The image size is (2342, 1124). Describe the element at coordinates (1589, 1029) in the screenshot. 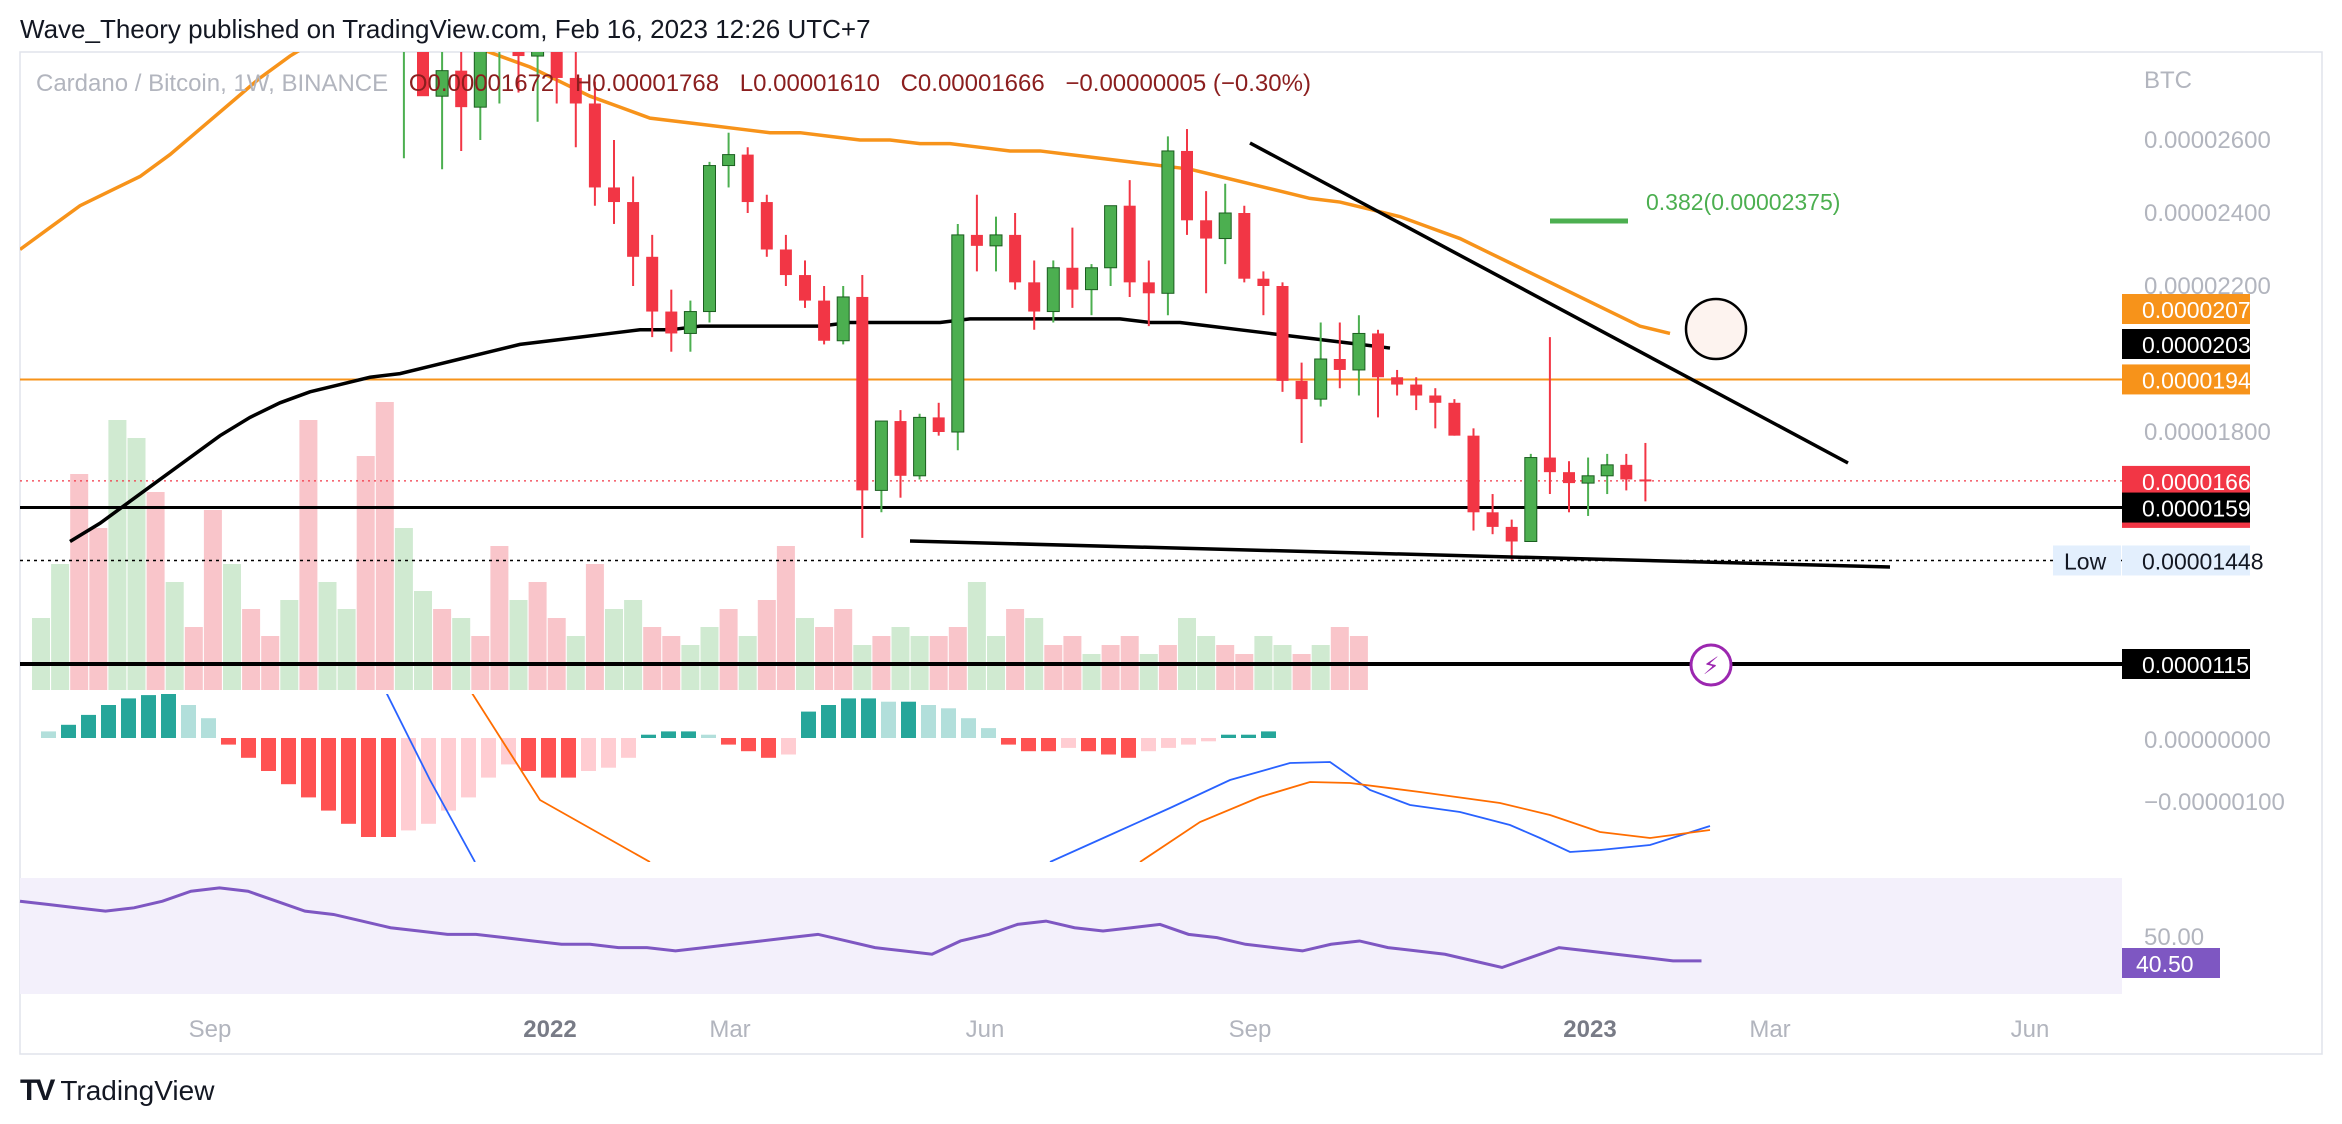

I see `x-tick-label: 2023` at that location.